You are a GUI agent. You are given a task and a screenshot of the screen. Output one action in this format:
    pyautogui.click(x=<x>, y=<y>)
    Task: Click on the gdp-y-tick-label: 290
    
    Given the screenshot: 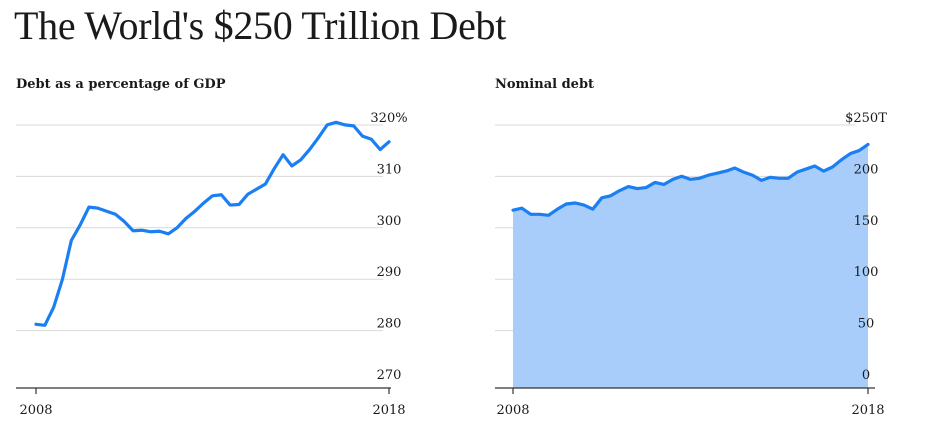 What is the action you would take?
    pyautogui.click(x=389, y=272)
    